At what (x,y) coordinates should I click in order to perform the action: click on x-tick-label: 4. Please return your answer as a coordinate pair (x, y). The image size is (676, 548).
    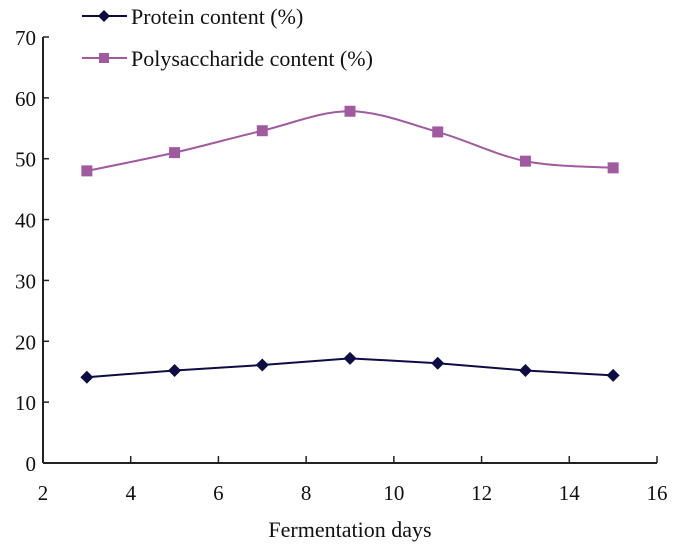
    Looking at the image, I should click on (130, 493).